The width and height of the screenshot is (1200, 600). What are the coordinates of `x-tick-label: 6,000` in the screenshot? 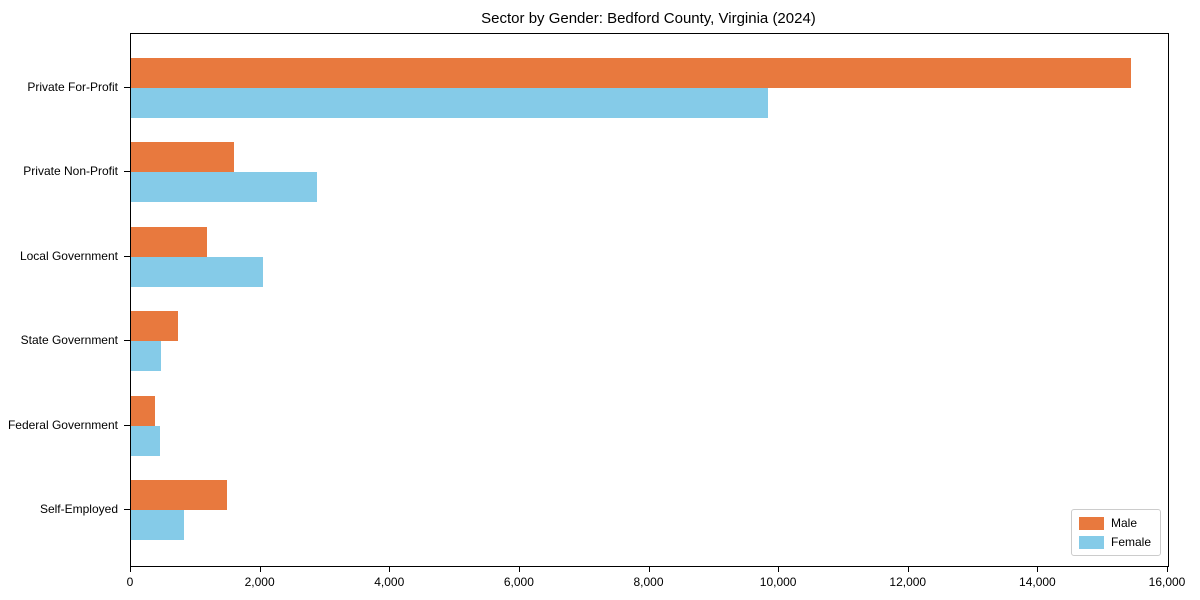 It's located at (518, 582).